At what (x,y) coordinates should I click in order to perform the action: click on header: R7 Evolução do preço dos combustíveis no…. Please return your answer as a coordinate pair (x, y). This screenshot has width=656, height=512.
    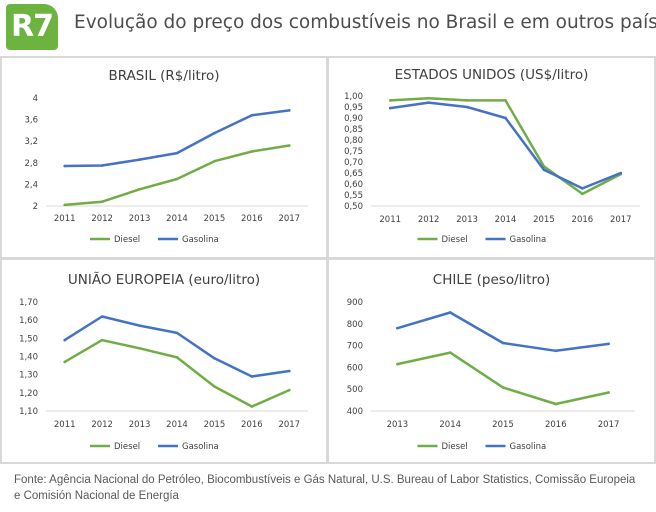
    Looking at the image, I should click on (328, 28).